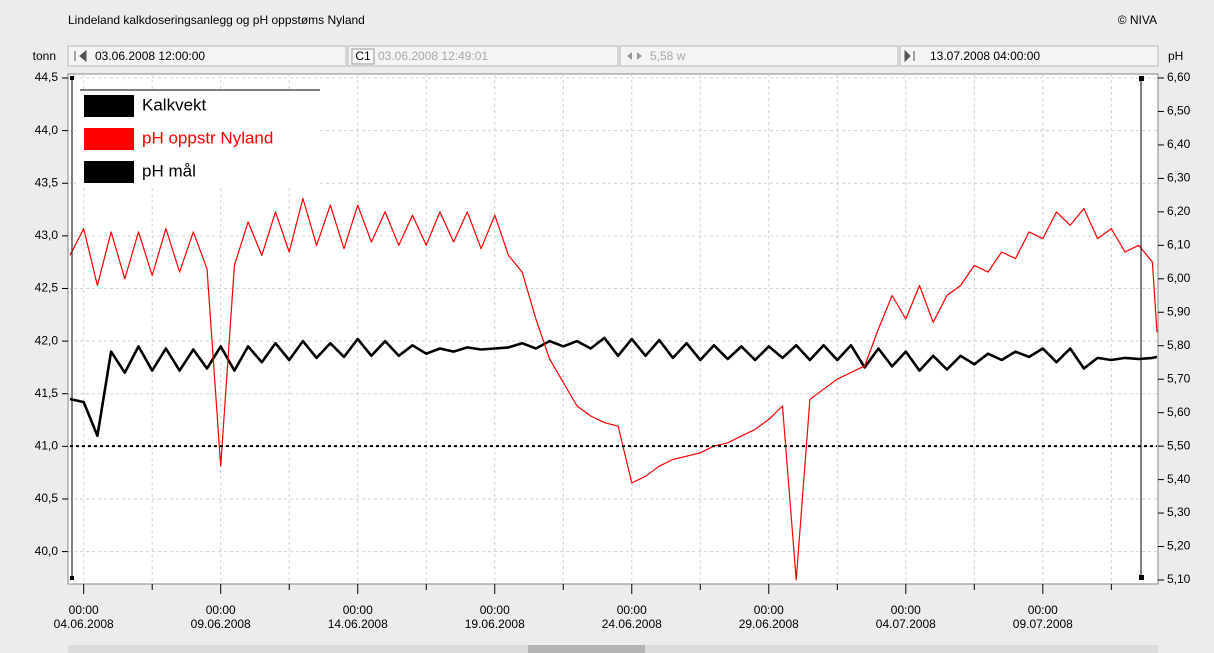 The width and height of the screenshot is (1214, 653). Describe the element at coordinates (586, 649) in the screenshot. I see `scrollbar-thumb` at that location.